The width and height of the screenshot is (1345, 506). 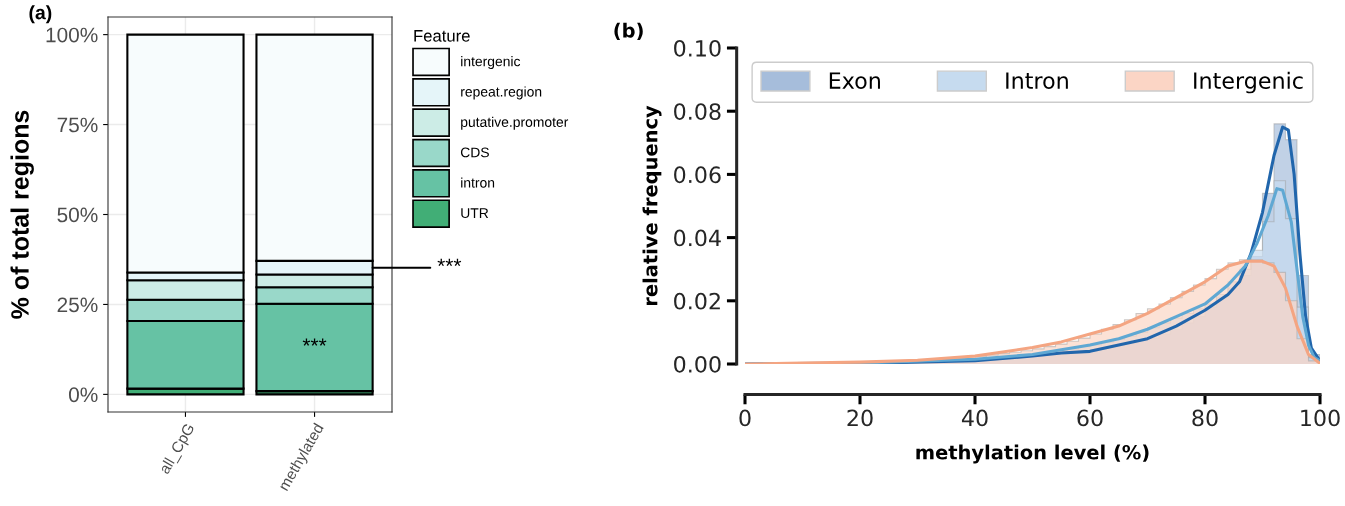 What do you see at coordinates (1248, 82) in the screenshot?
I see `legend-label: Intergenic` at bounding box center [1248, 82].